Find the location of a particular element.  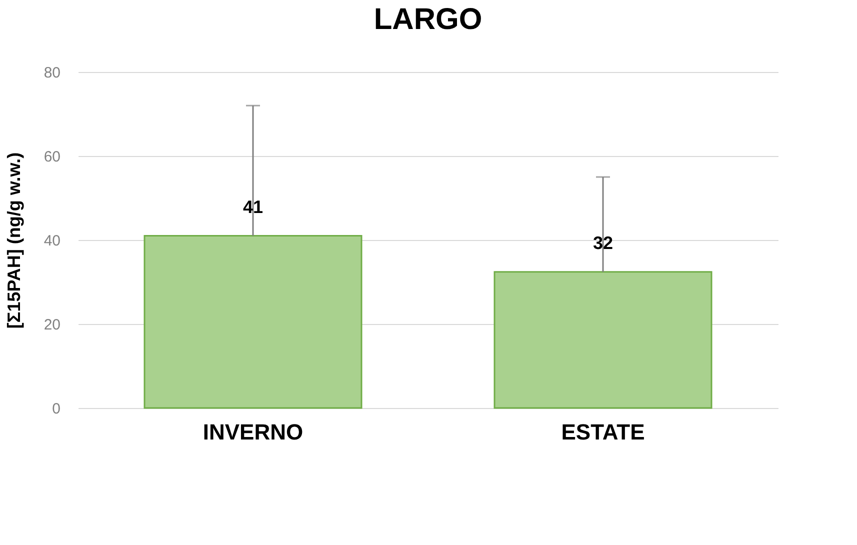

y-tick-label: 0 is located at coordinates (56, 409).